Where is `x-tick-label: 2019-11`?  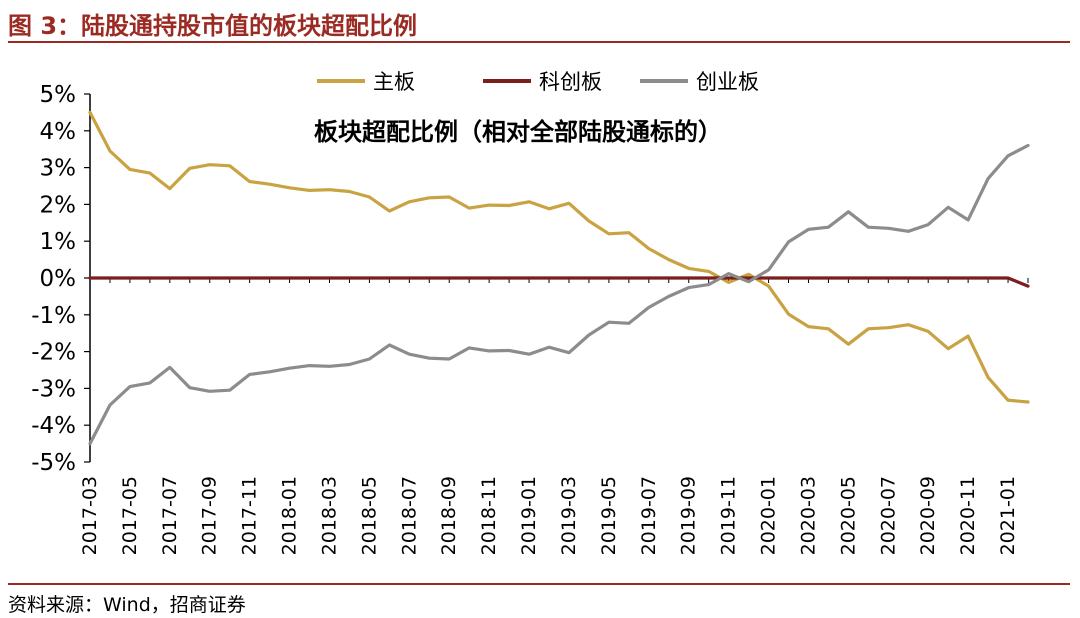 x-tick-label: 2019-11 is located at coordinates (729, 515).